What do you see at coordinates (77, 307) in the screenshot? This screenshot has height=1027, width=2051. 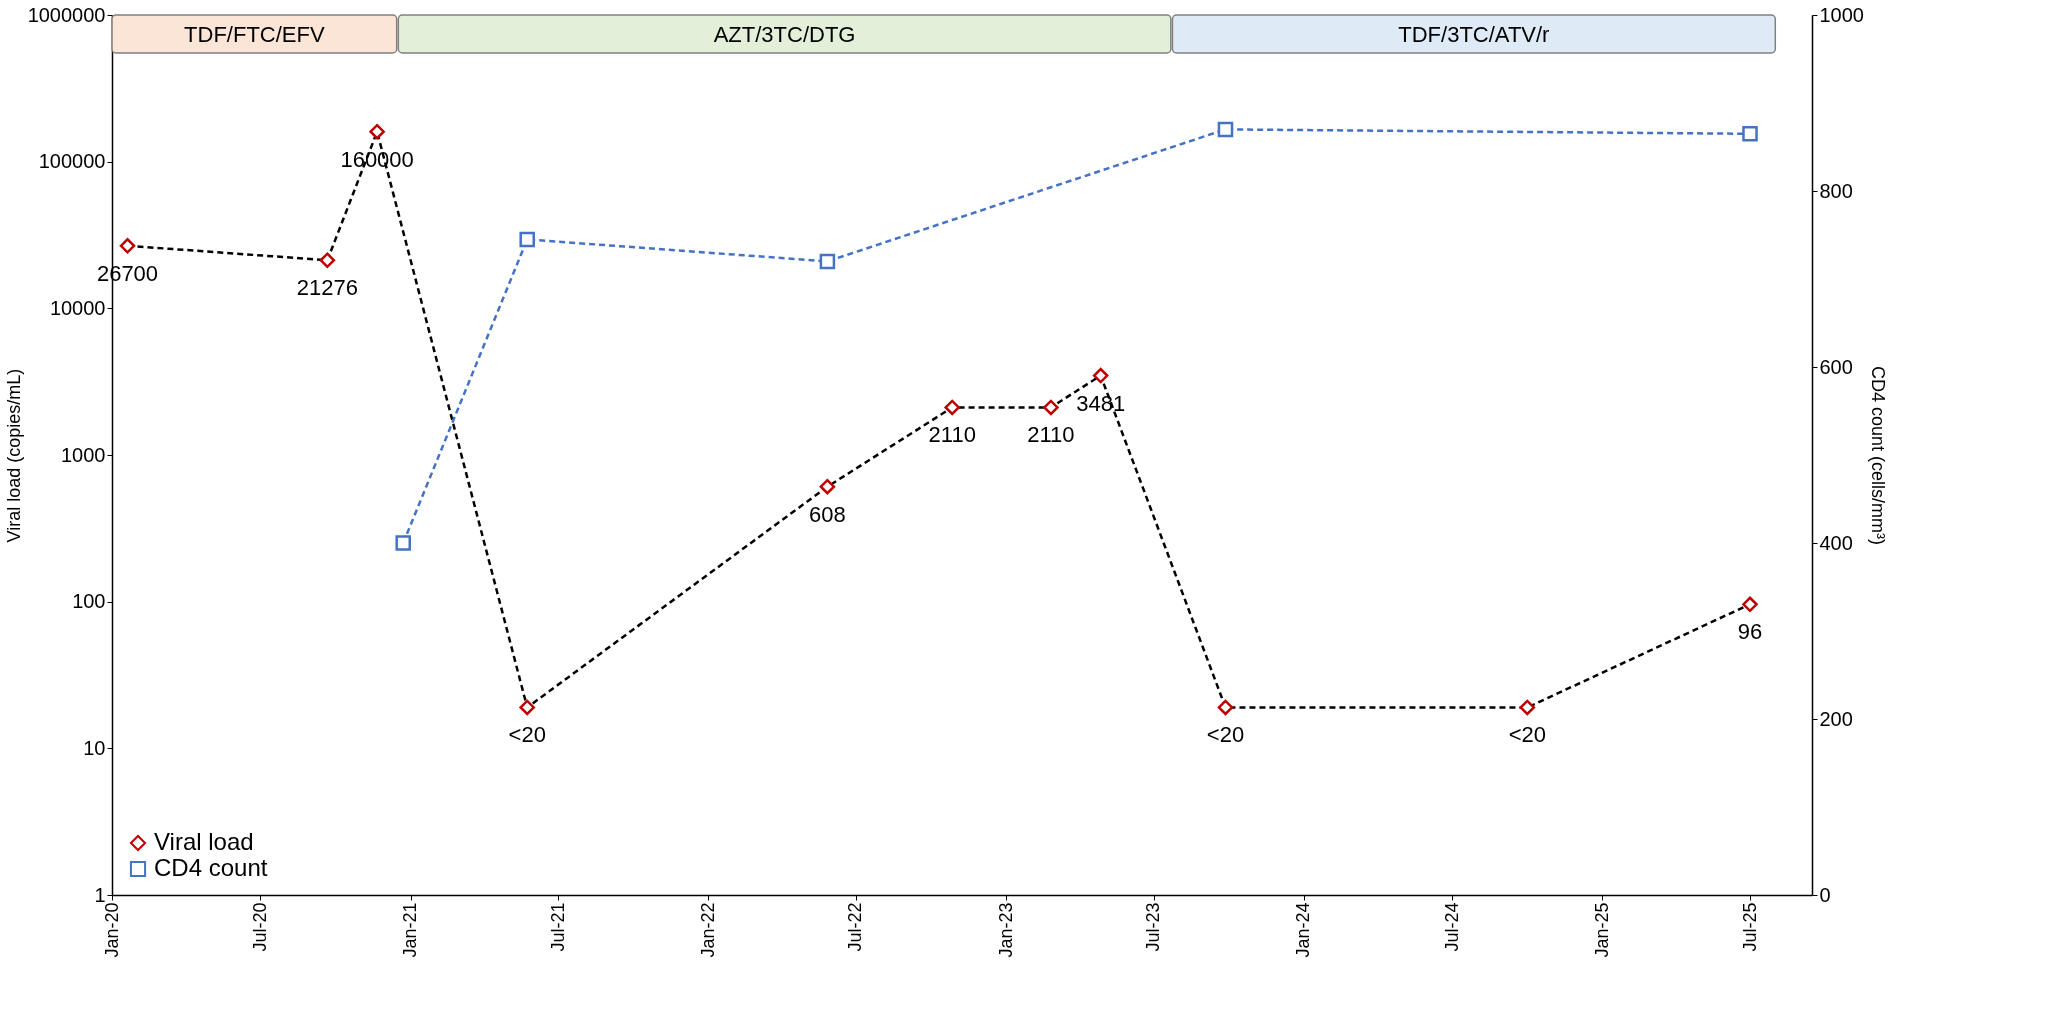 I see `y-tick-label: 10000` at bounding box center [77, 307].